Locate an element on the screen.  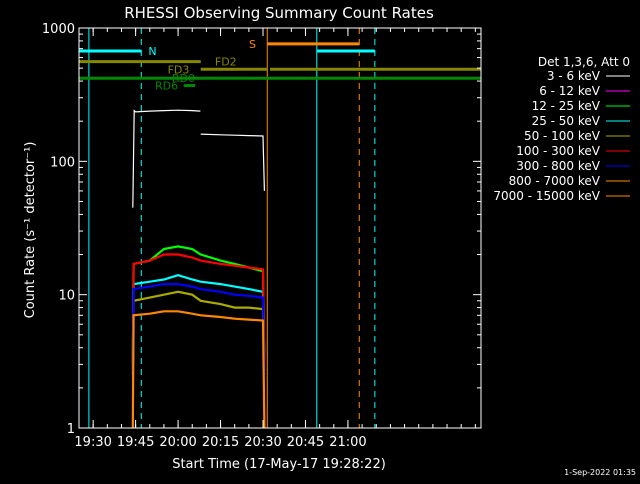
y-tick-label-3: 1000 is located at coordinates (58, 29).